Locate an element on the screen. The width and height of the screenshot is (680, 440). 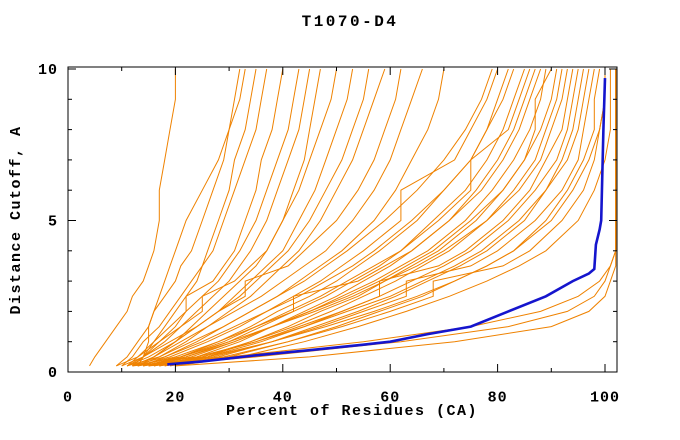
y-tick-label: 10 is located at coordinates (48, 70).